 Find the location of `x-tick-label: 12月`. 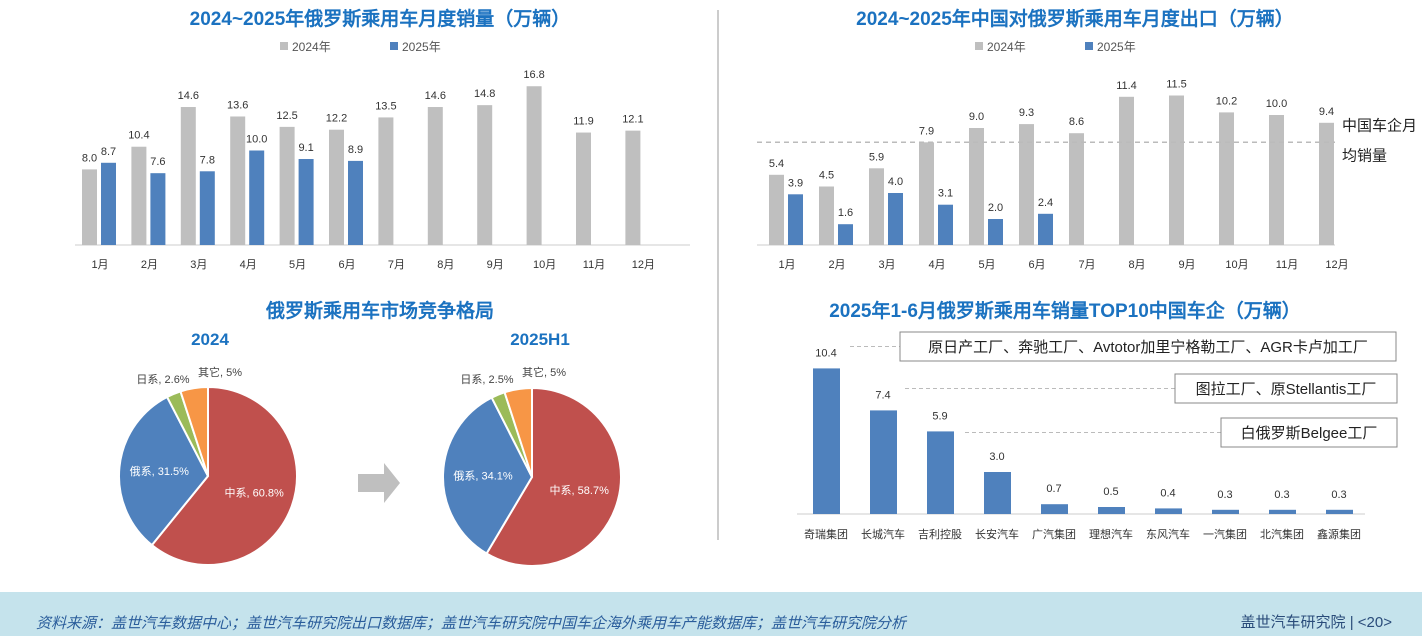

x-tick-label: 12月 is located at coordinates (643, 265).